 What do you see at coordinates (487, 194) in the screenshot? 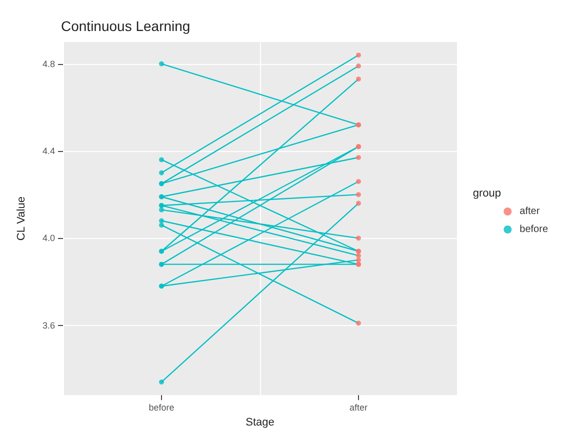
I see `legend-title: group` at bounding box center [487, 194].